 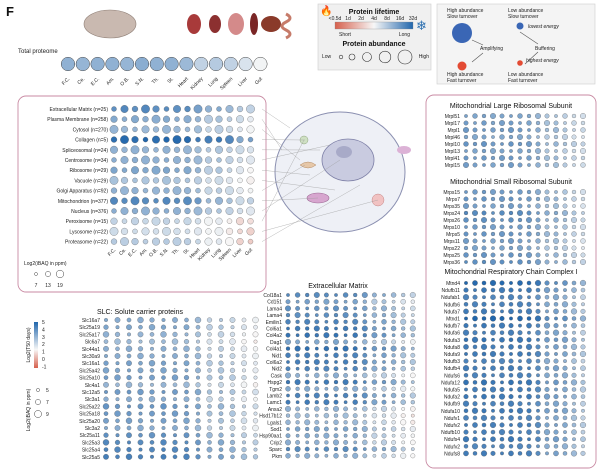 I want to click on slc-color-bar, so click(x=36, y=345).